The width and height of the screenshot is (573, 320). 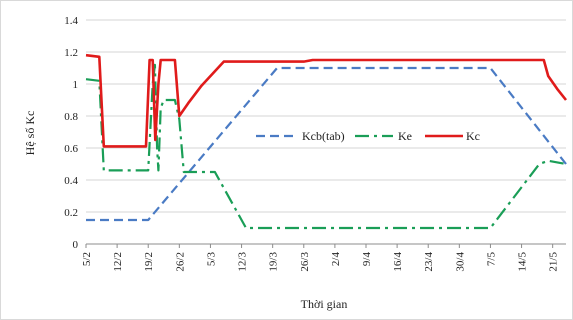 What do you see at coordinates (368, 136) in the screenshot?
I see `legend: Kcb(tab) Ke Kc` at bounding box center [368, 136].